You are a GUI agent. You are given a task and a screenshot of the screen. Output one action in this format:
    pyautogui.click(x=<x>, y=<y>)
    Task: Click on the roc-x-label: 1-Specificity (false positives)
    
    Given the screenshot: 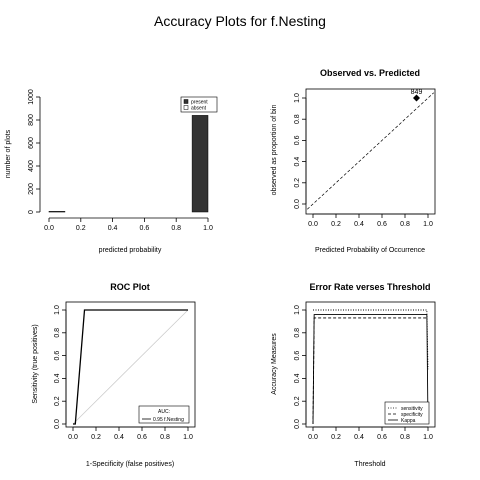 What is the action you would take?
    pyautogui.click(x=130, y=464)
    